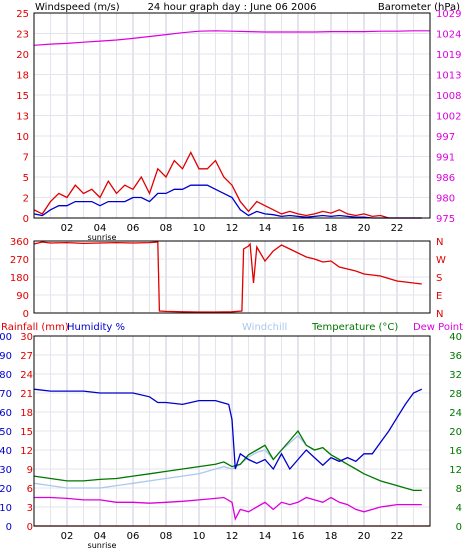 This screenshot has height=556, width=465. I want to click on temperature-tick-label: 0, so click(459, 527).